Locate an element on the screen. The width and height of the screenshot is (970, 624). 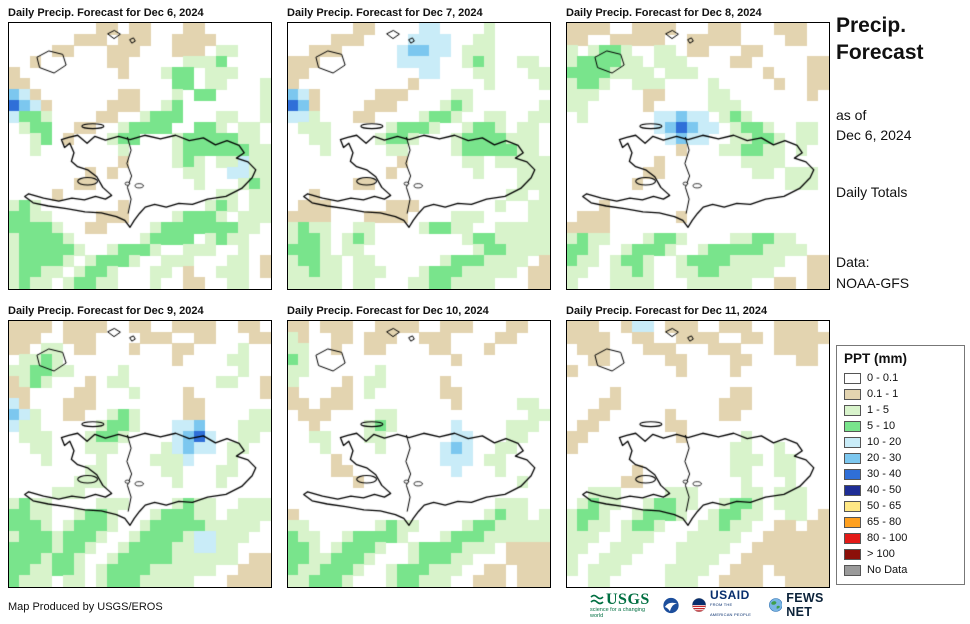
legend-row: 10 - 20 is located at coordinates (902, 442).